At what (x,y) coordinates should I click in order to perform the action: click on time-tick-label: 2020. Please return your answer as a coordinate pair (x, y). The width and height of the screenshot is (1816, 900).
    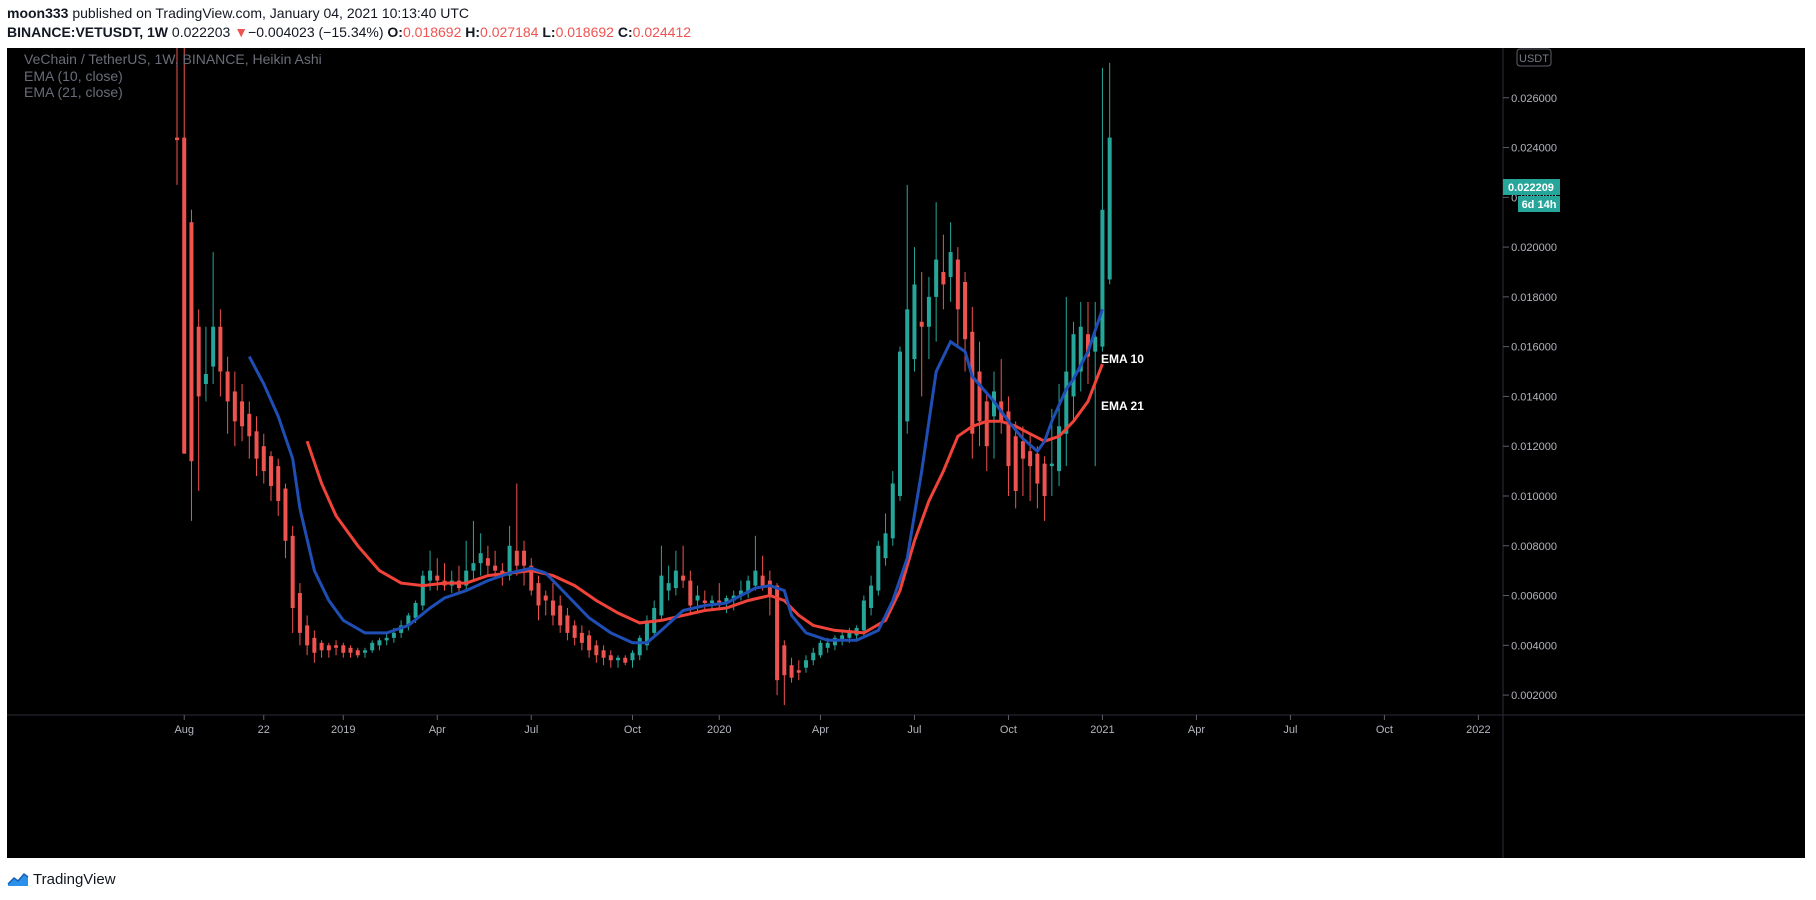
    Looking at the image, I should click on (719, 730).